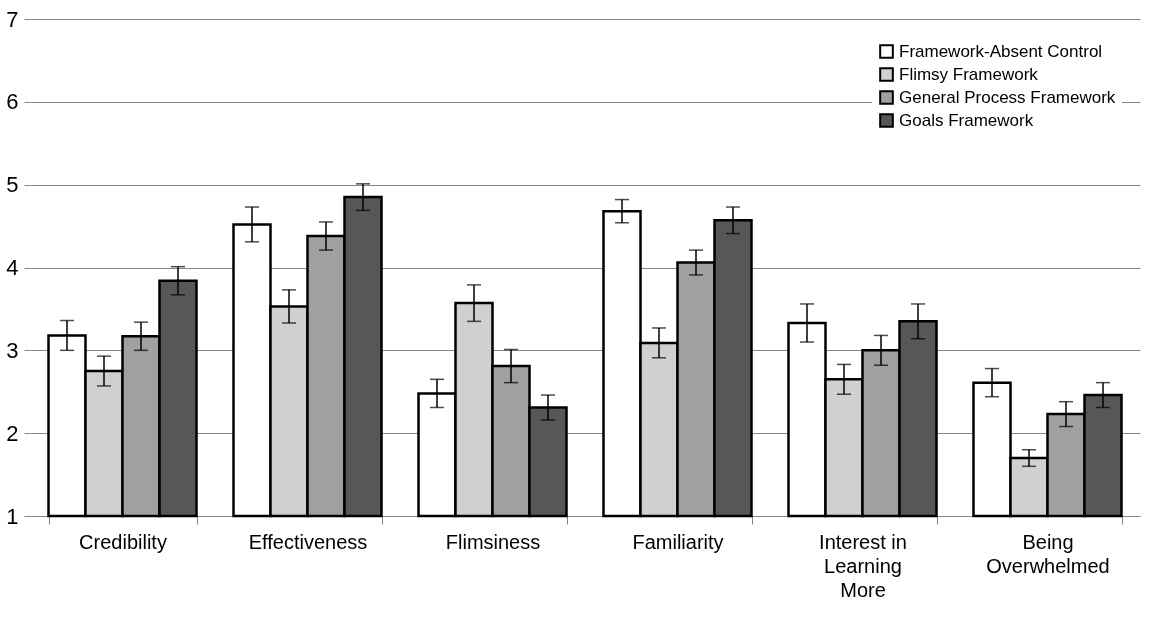 Image resolution: width=1163 pixels, height=617 pixels. Describe the element at coordinates (969, 74) in the screenshot. I see `legend-label: Flimsy Framework` at that location.